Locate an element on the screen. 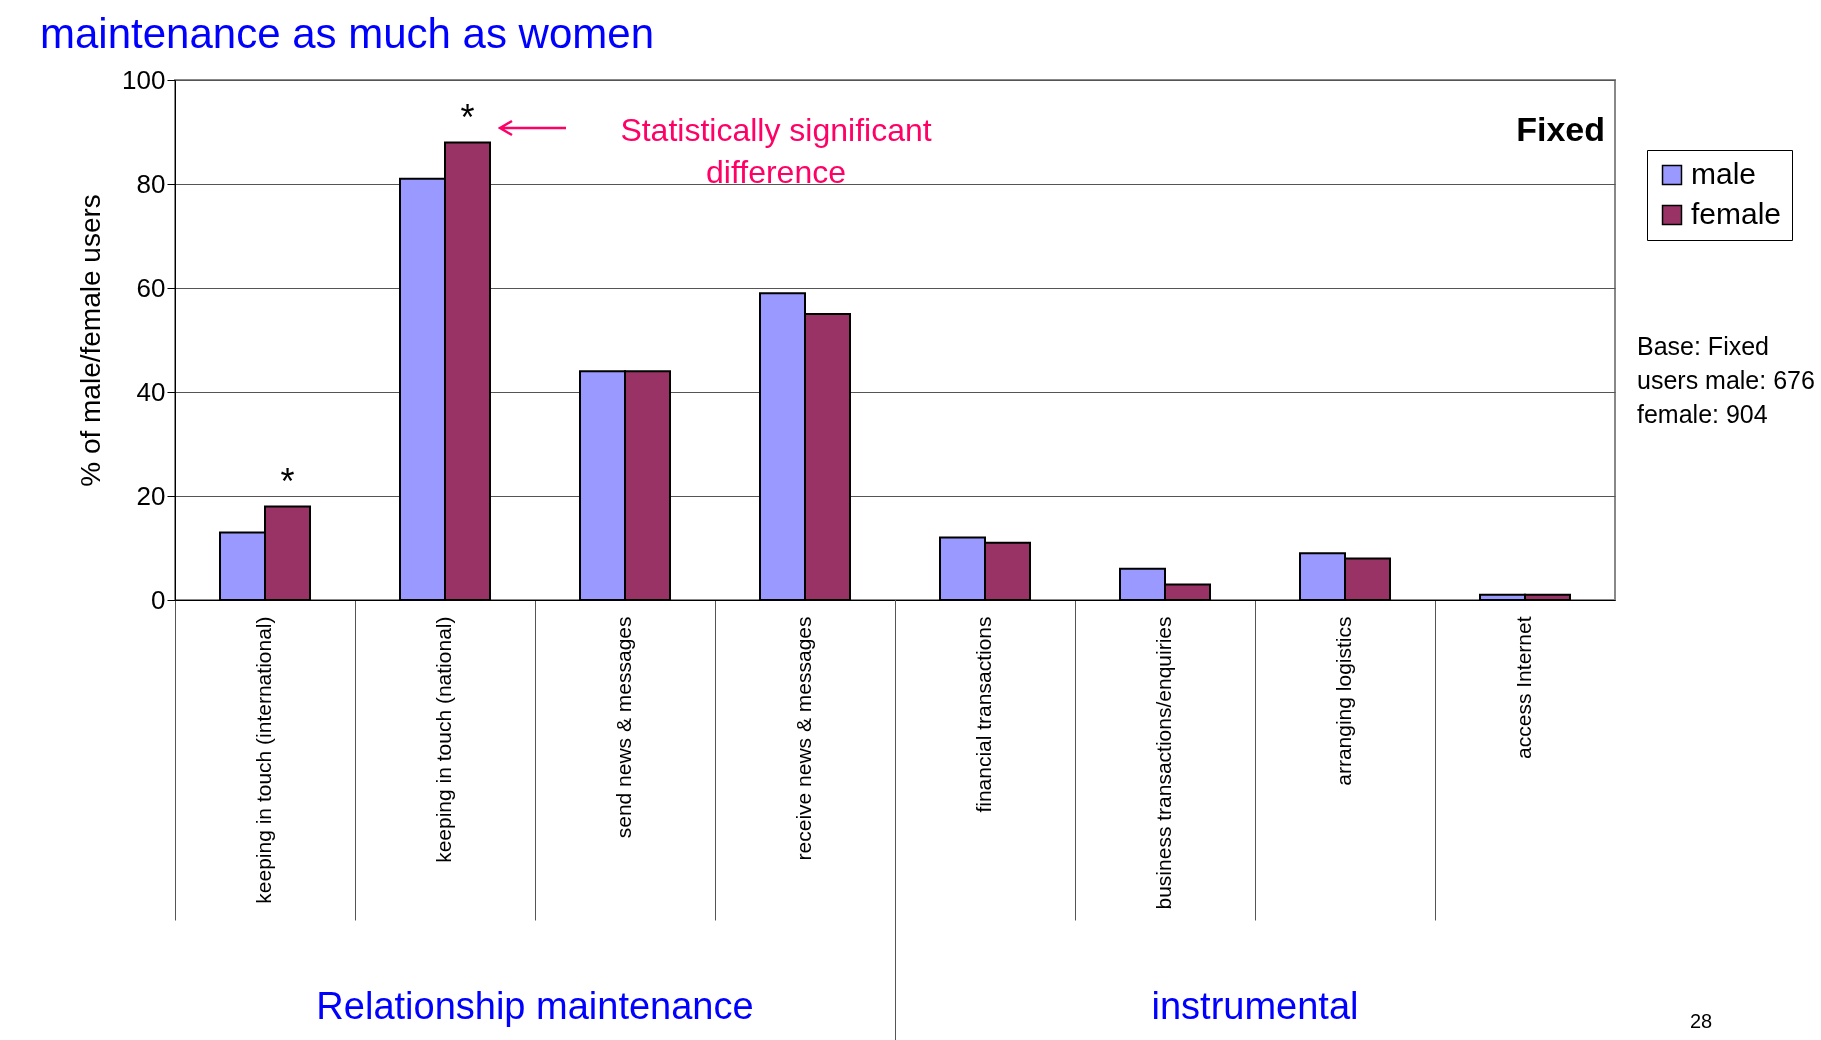 The width and height of the screenshot is (1821, 1040). text: Base: Fixed users male: 676 female: 904 is located at coordinates (1726, 380).